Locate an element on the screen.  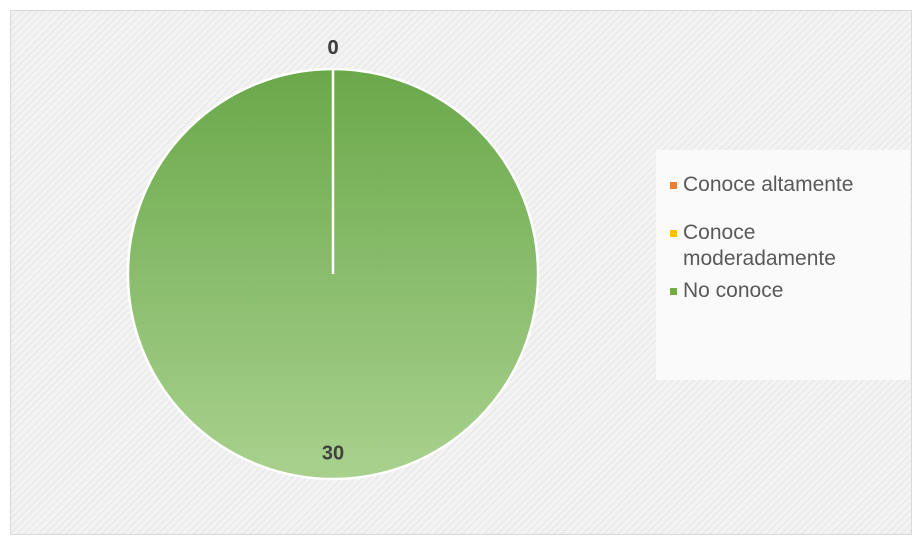
legend-entry: Conoce altamente is located at coordinates (785, 185).